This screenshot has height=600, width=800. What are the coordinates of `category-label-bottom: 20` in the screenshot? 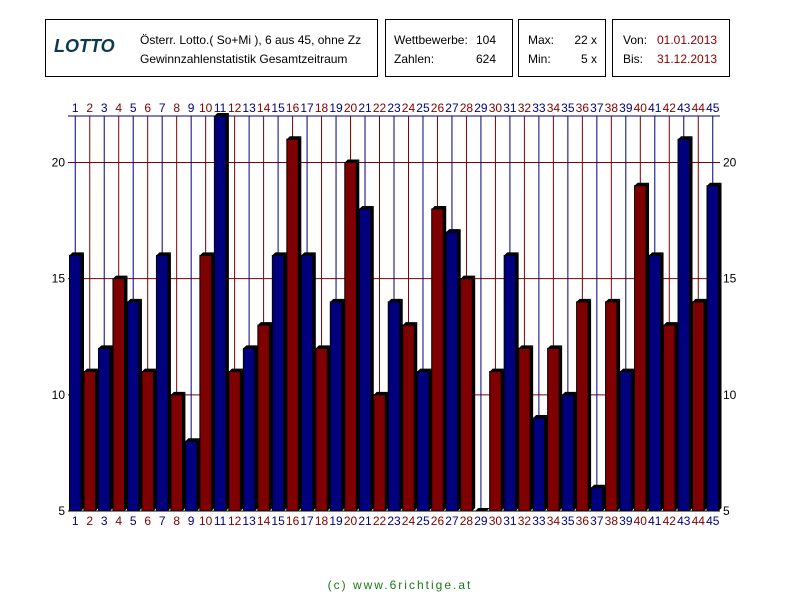 It's located at (351, 521).